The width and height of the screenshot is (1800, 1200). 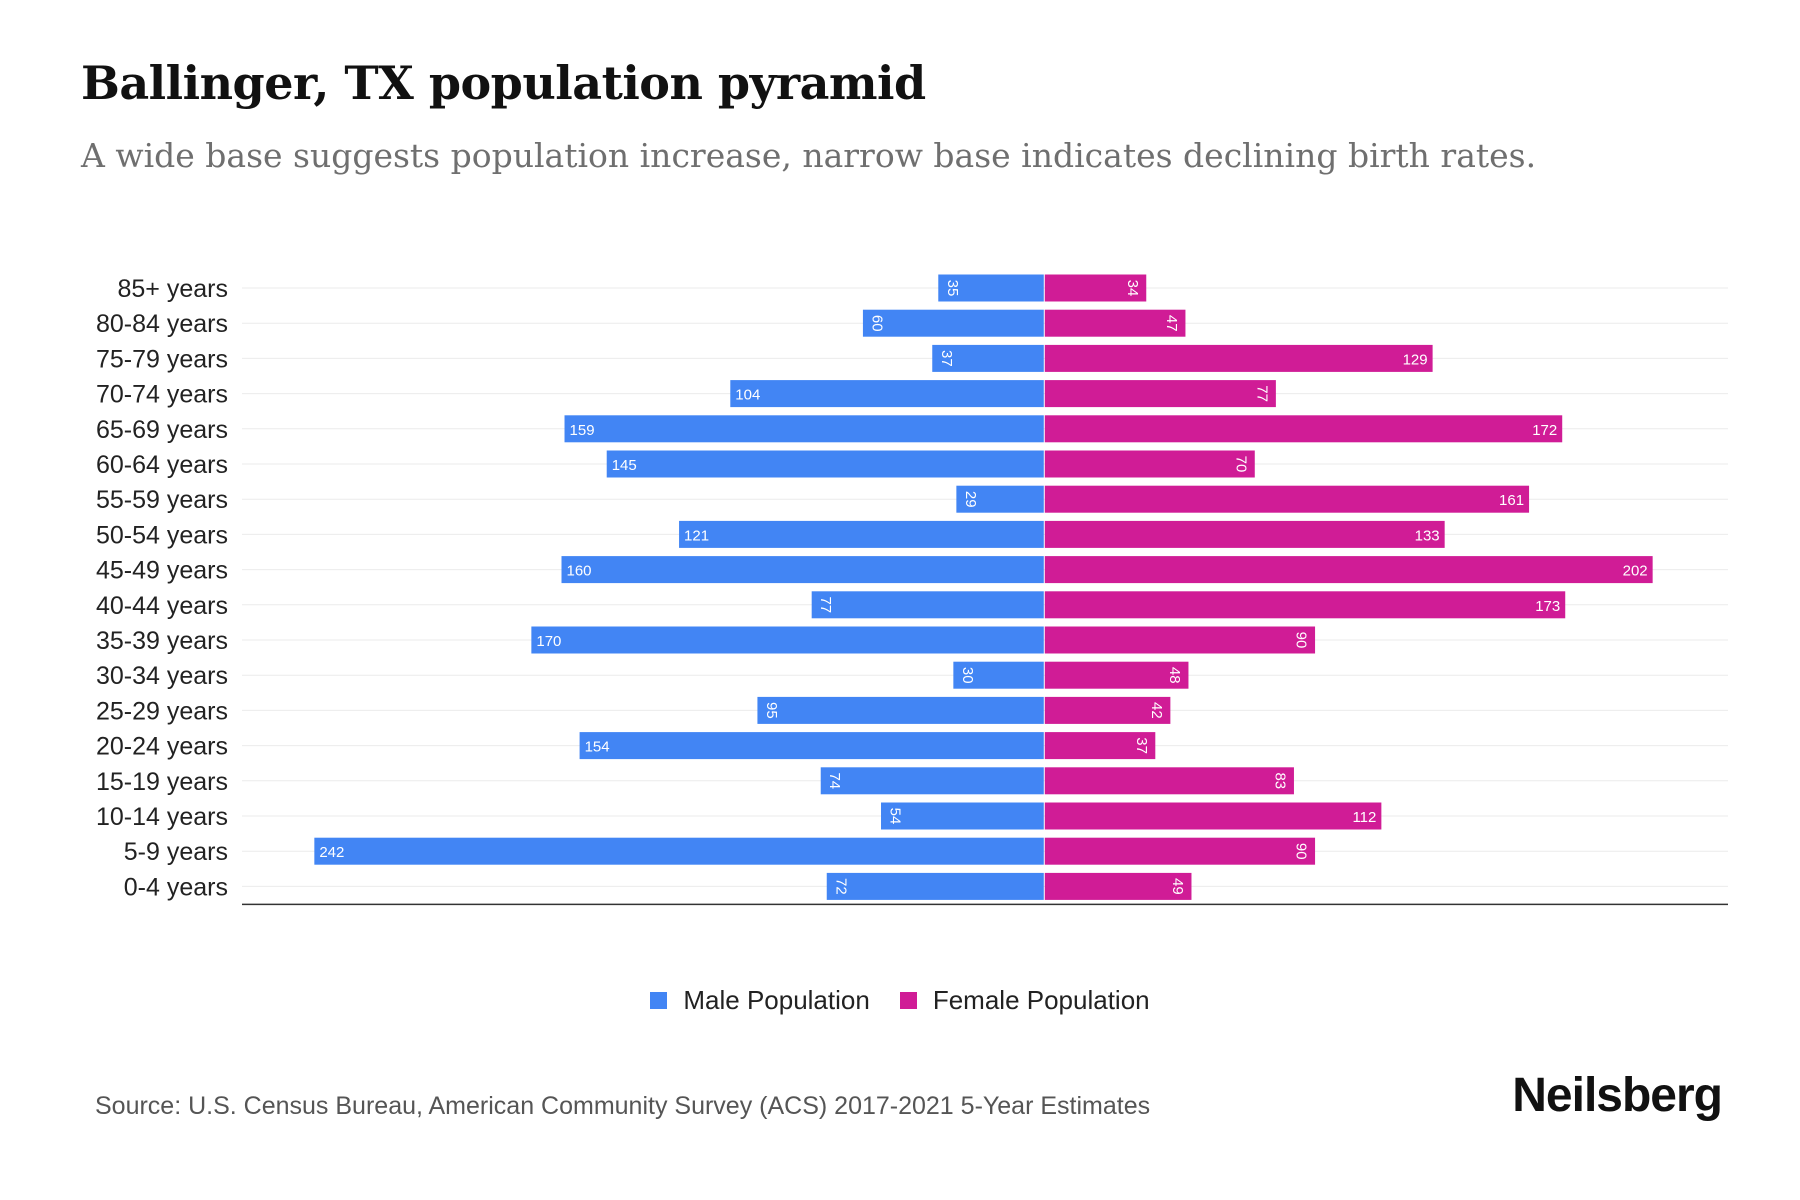 I want to click on bar-label-male: 74, so click(x=834, y=780).